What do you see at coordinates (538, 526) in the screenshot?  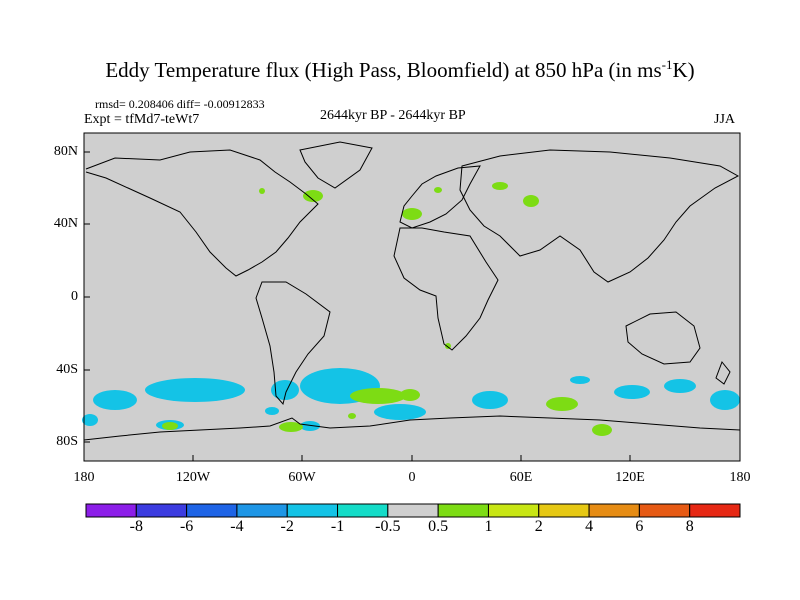 I see `colorbar-label: 2` at bounding box center [538, 526].